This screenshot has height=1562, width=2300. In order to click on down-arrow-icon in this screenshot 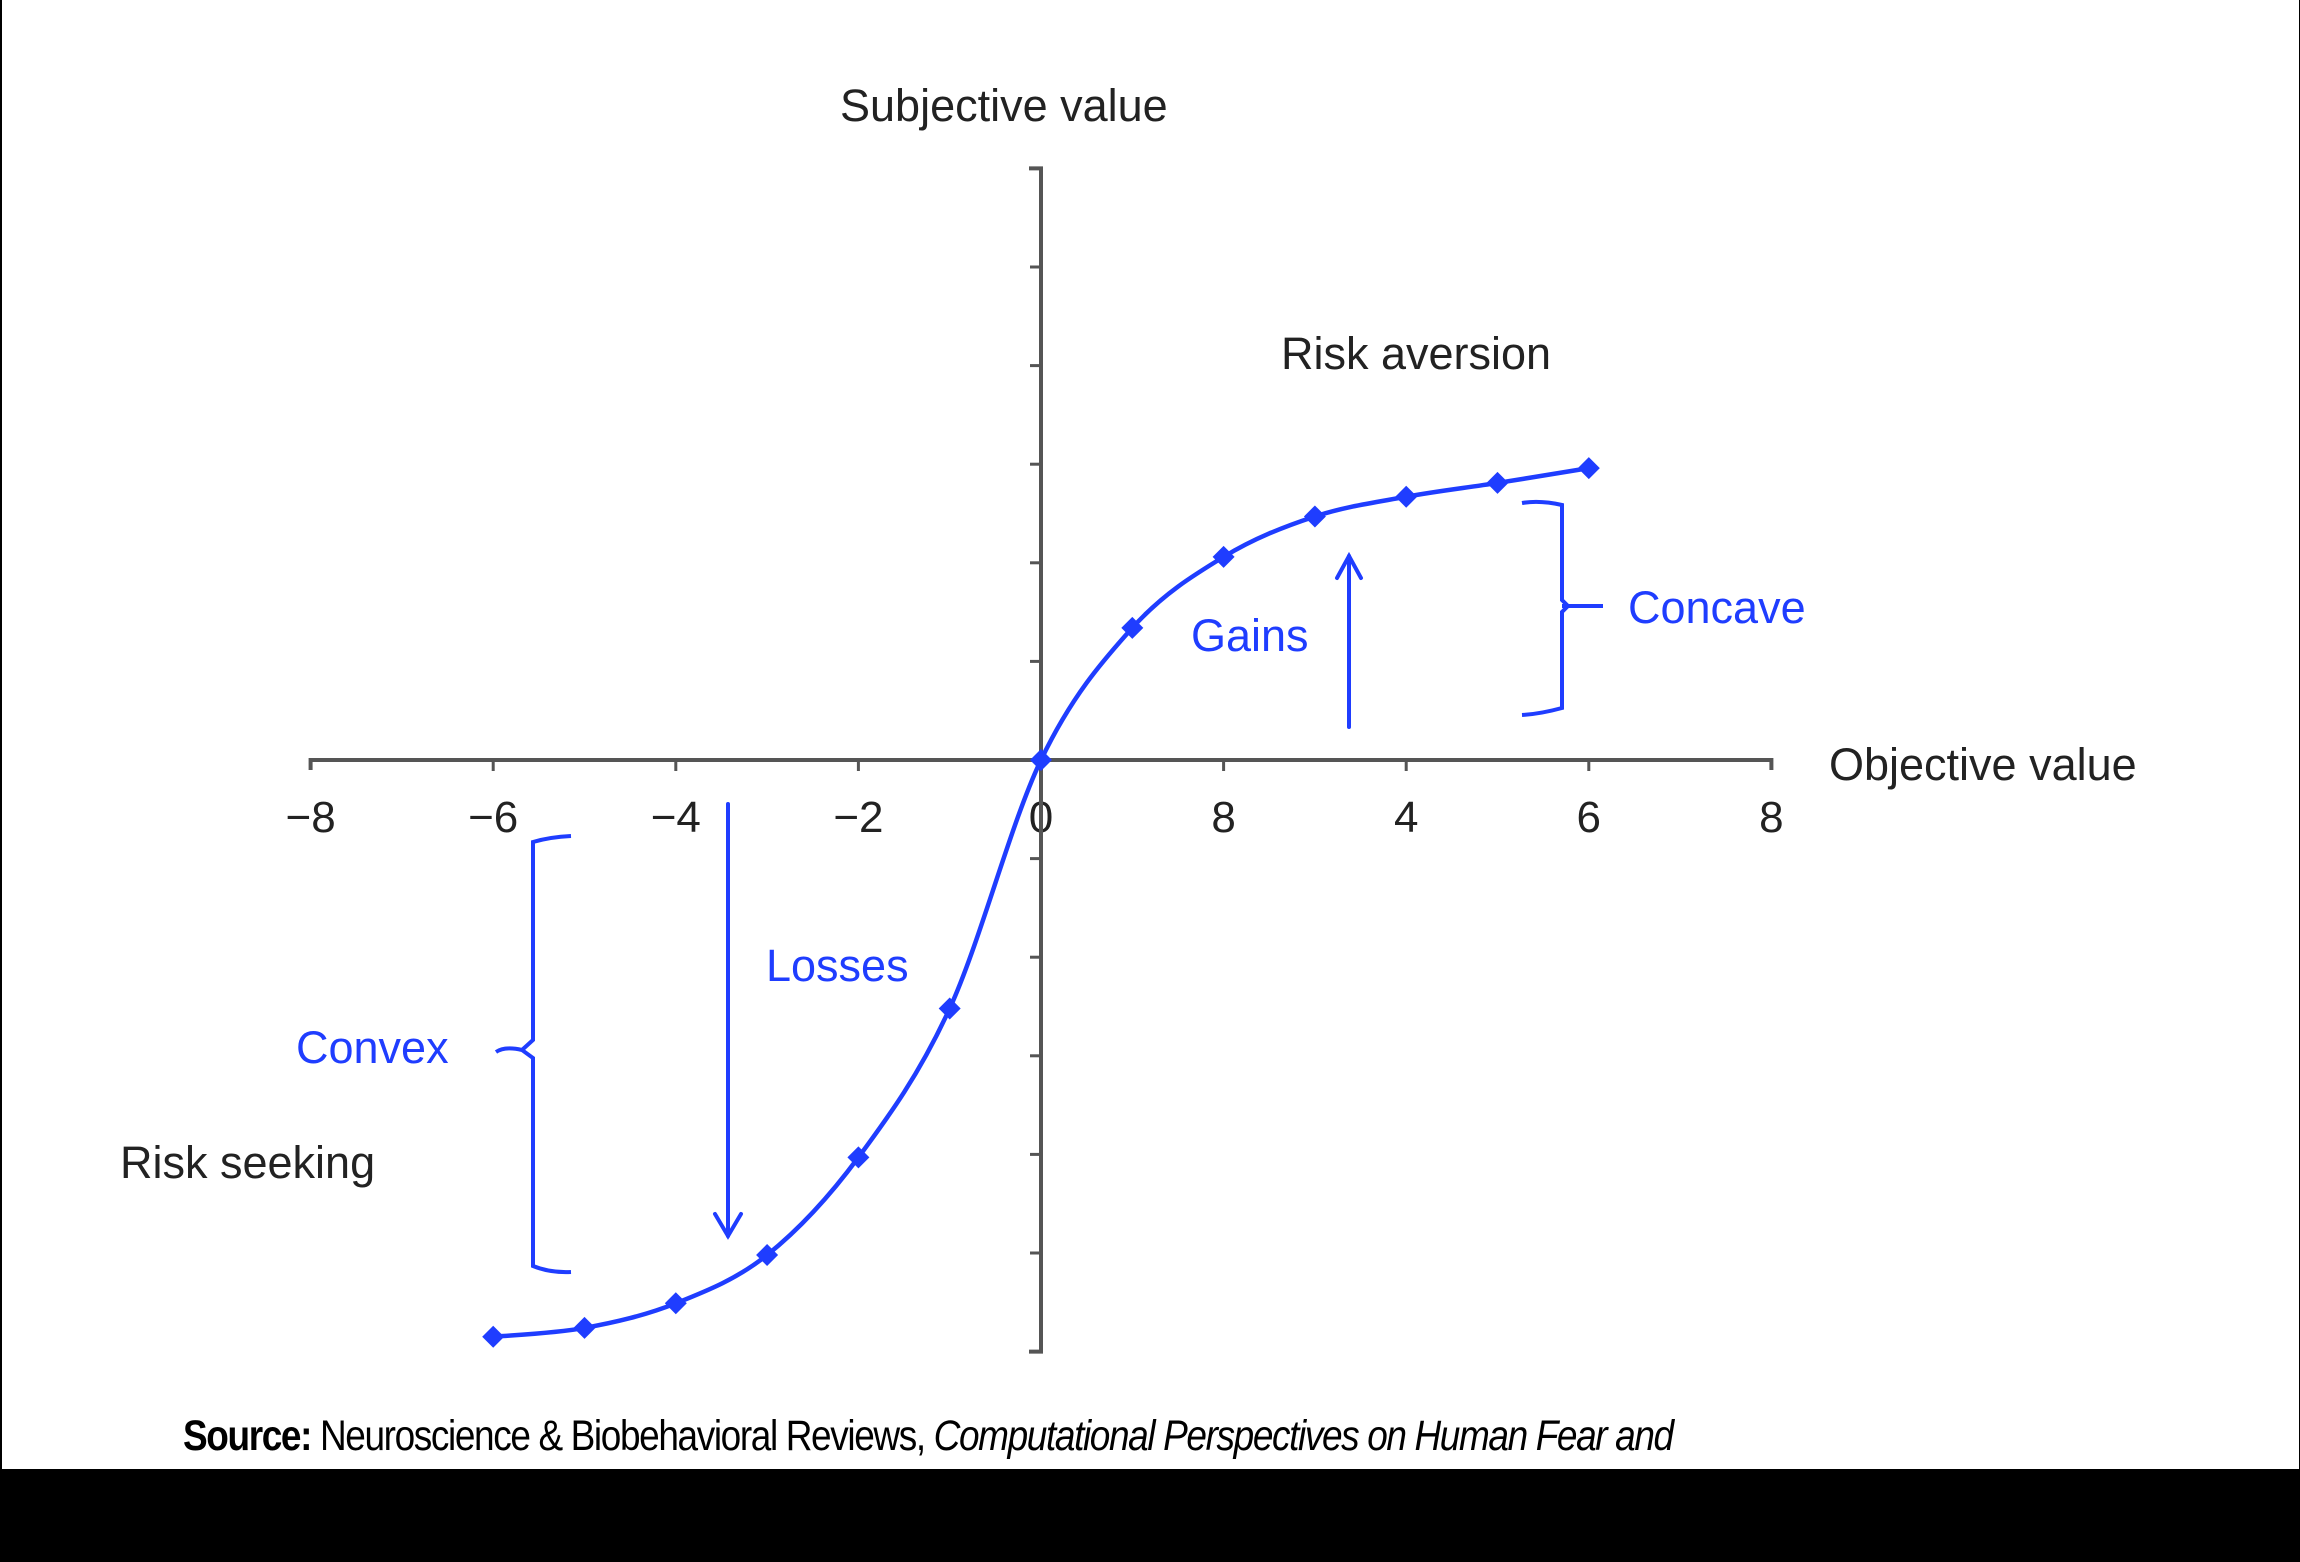, I will do `click(728, 1021)`.